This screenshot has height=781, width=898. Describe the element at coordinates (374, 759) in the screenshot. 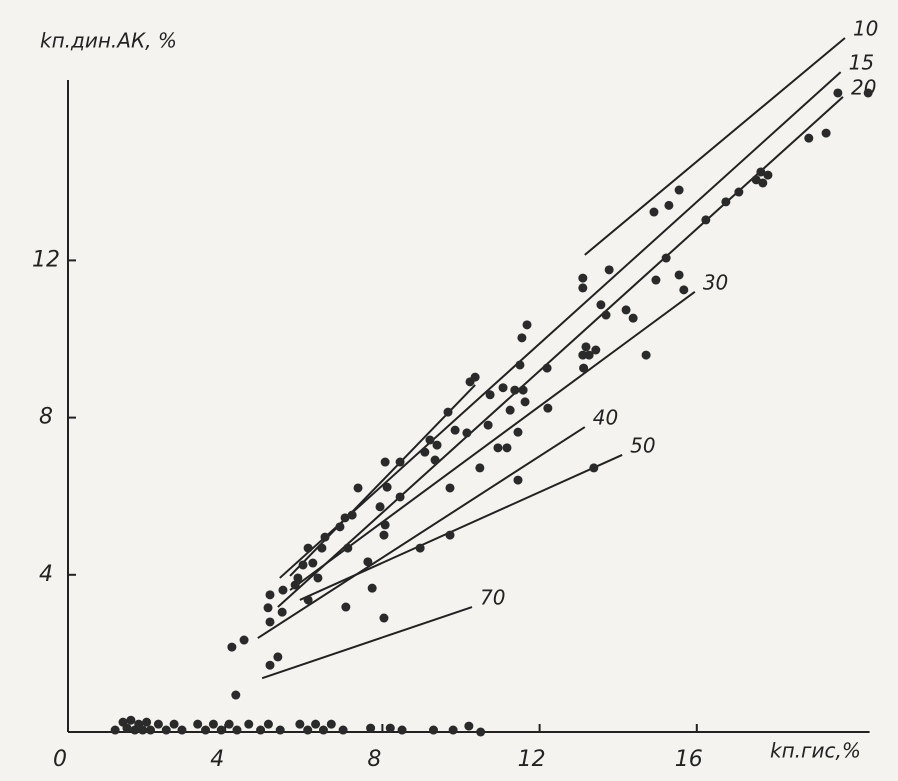

I see `x-tick-label: 8` at that location.